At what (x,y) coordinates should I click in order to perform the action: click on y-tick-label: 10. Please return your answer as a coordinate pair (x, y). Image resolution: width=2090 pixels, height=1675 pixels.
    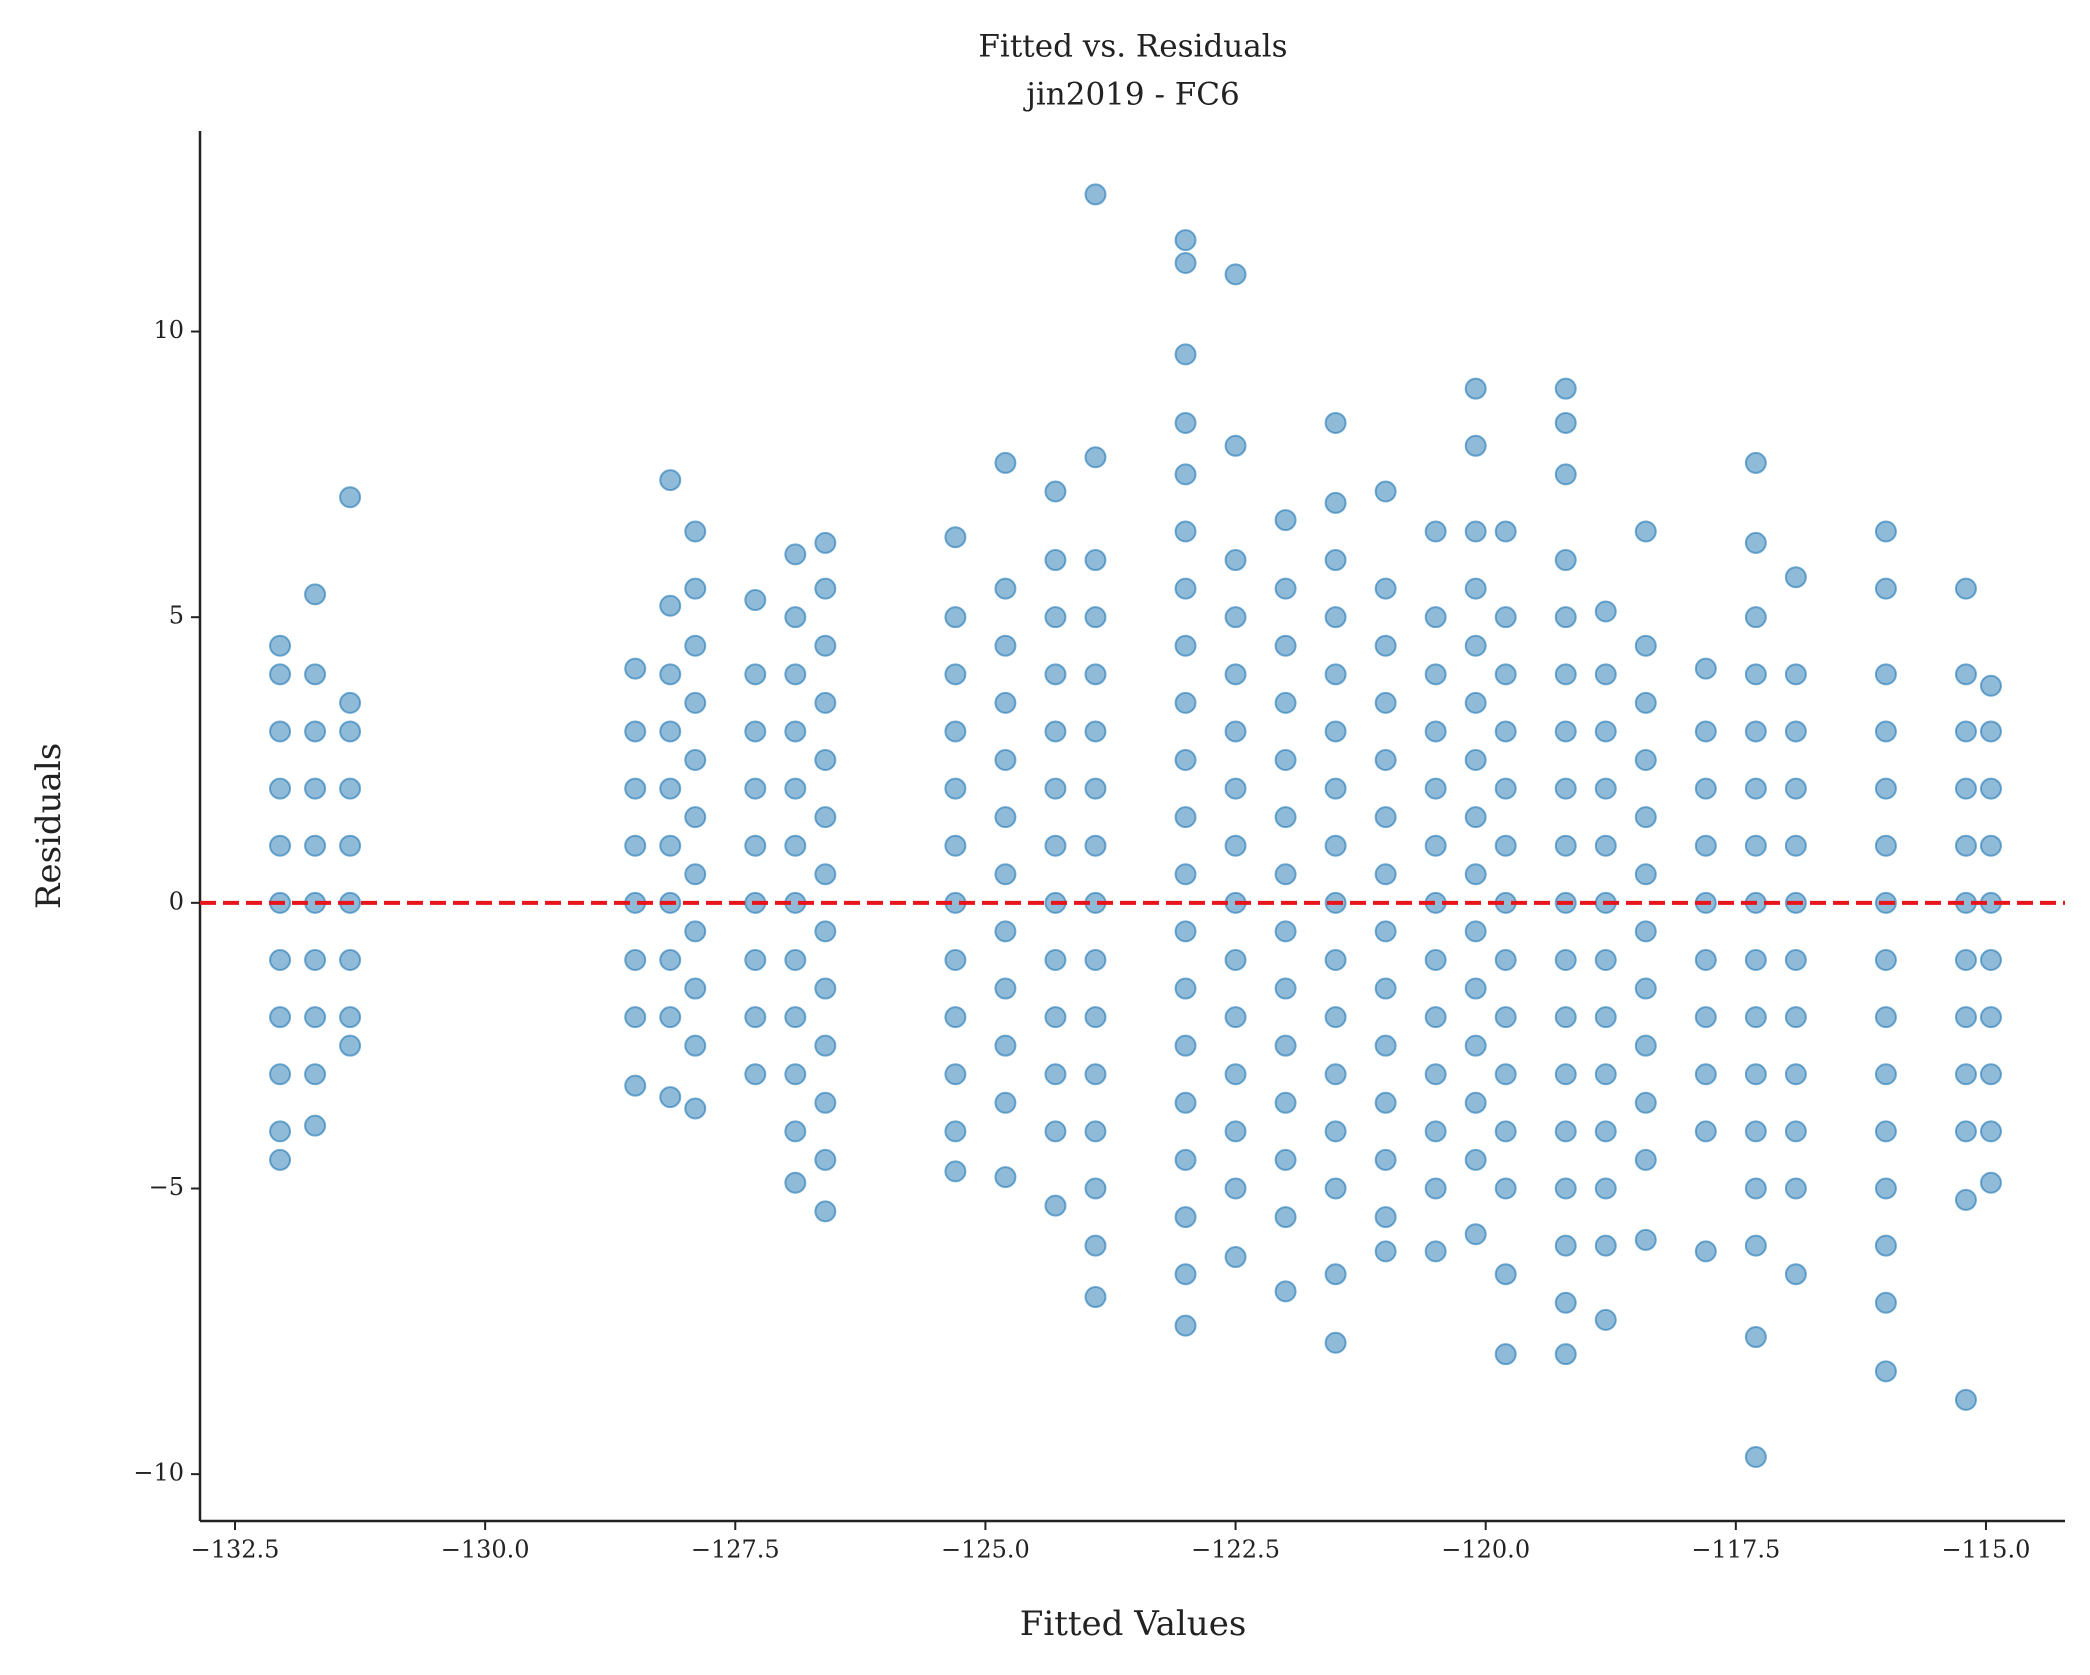
    Looking at the image, I should click on (168, 330).